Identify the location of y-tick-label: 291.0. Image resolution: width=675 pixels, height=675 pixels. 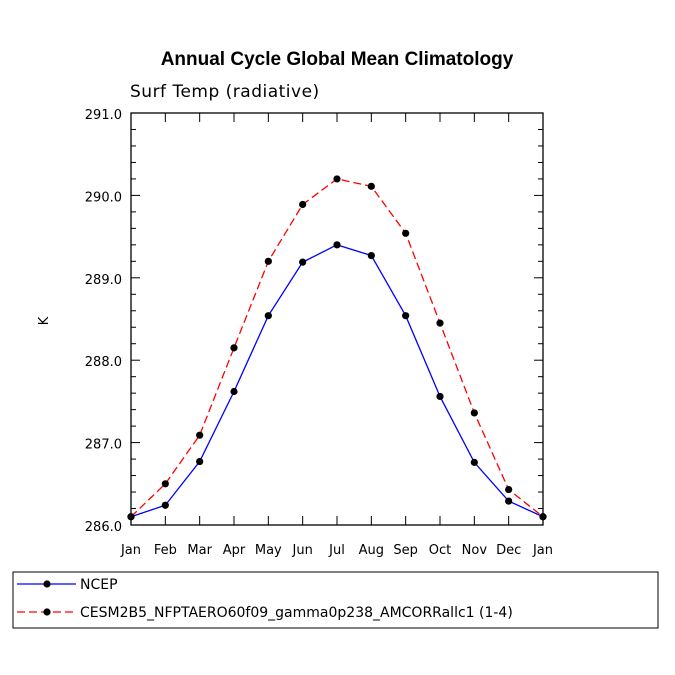
(103, 115).